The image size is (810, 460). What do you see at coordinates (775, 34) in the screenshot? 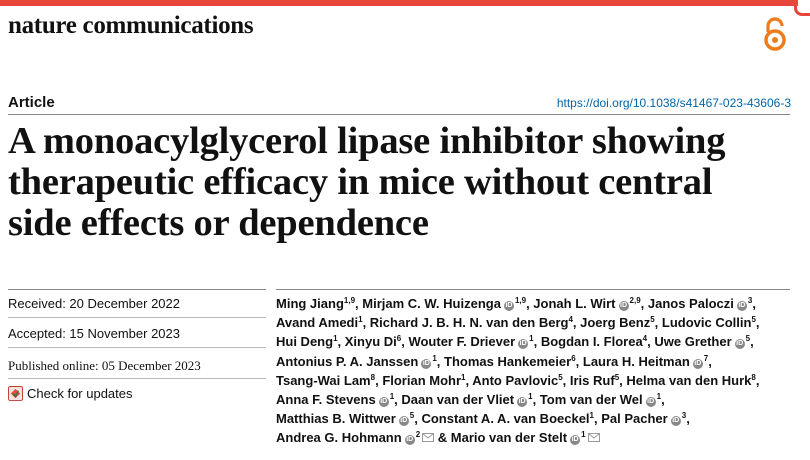
I see `open-access-icon` at bounding box center [775, 34].